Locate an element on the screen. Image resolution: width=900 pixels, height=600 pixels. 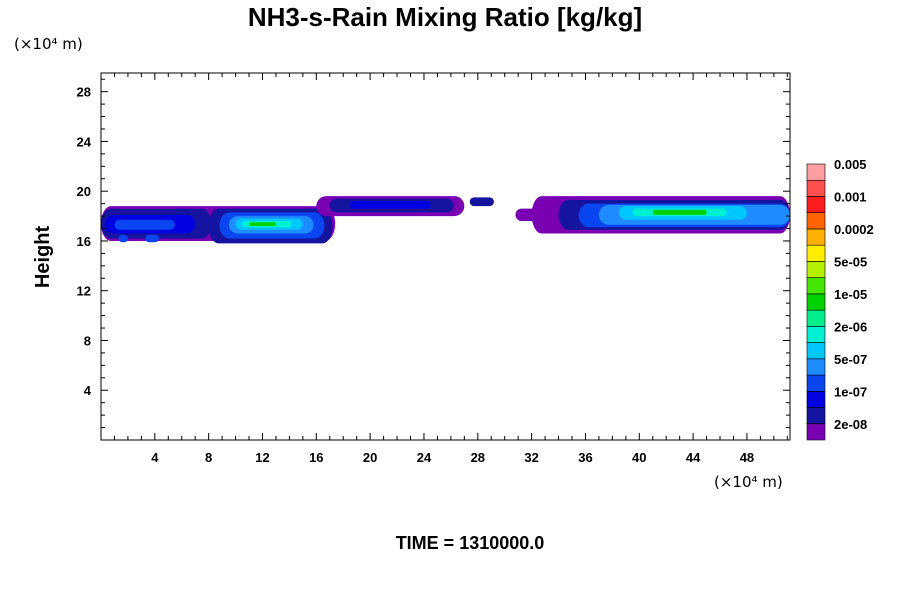
colorbar-swatches is located at coordinates (816, 302).